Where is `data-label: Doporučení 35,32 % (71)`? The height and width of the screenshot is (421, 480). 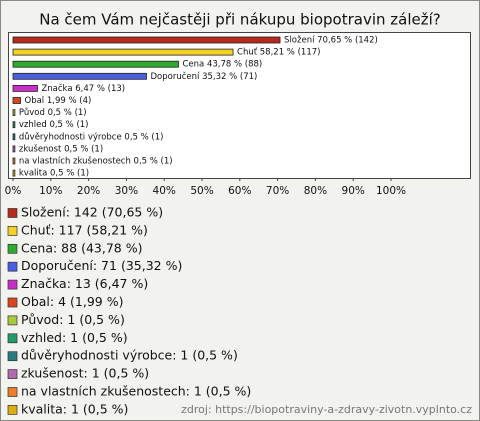
data-label: Doporučení 35,32 % (71) is located at coordinates (204, 76).